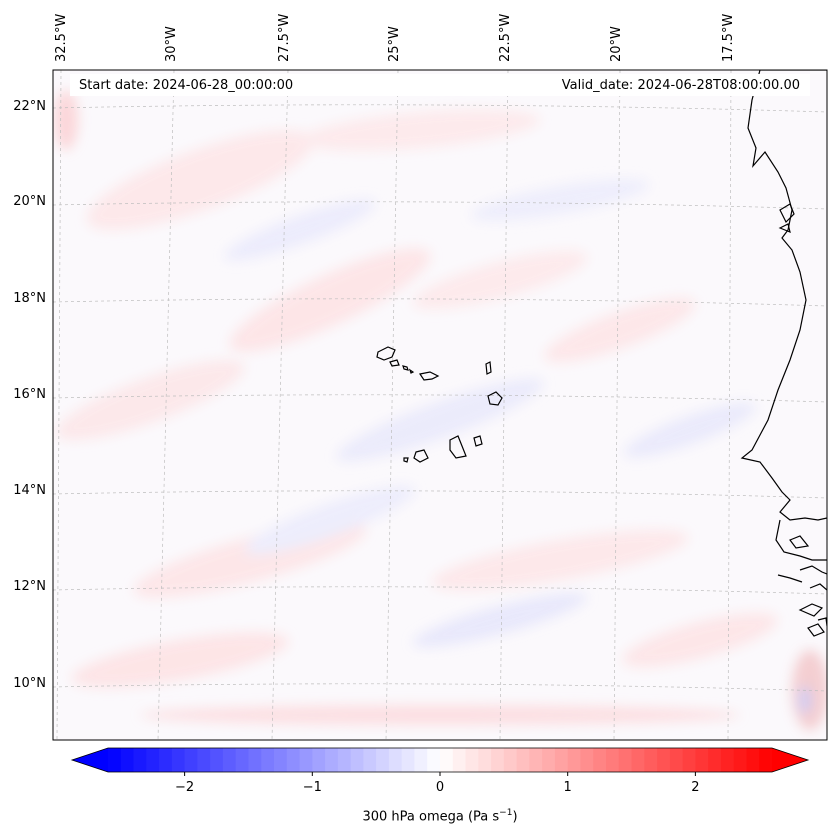  I want to click on coastline, so click(783, 353).